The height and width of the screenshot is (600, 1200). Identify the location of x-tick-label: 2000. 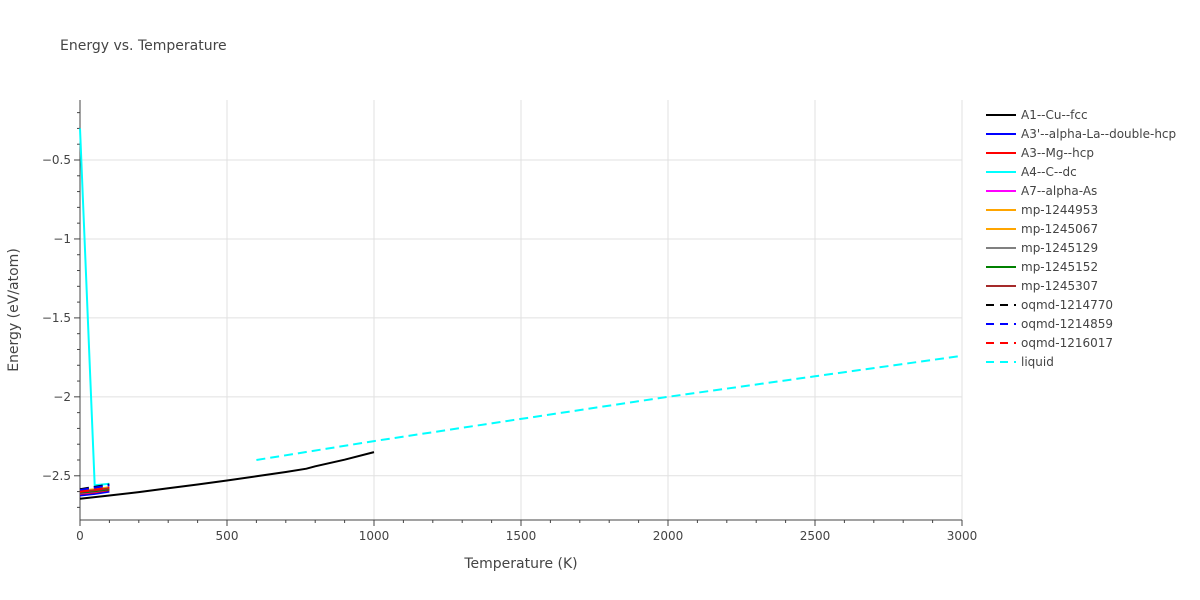
(668, 536).